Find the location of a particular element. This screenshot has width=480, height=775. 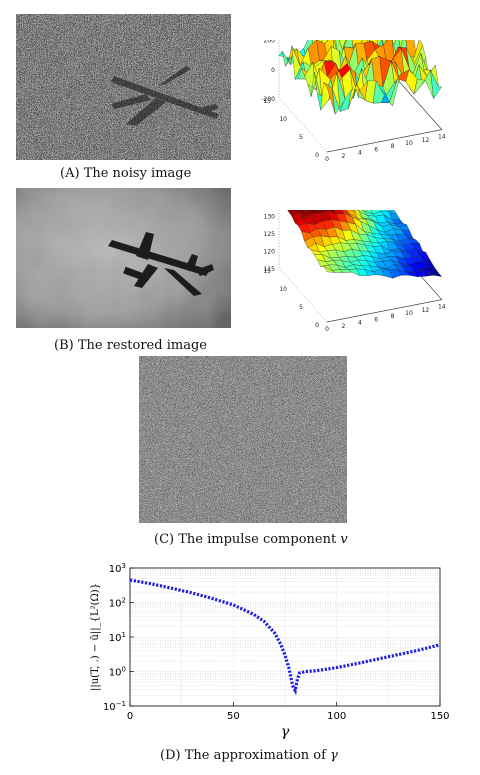

surface-base-frame is located at coordinates (384, 114).